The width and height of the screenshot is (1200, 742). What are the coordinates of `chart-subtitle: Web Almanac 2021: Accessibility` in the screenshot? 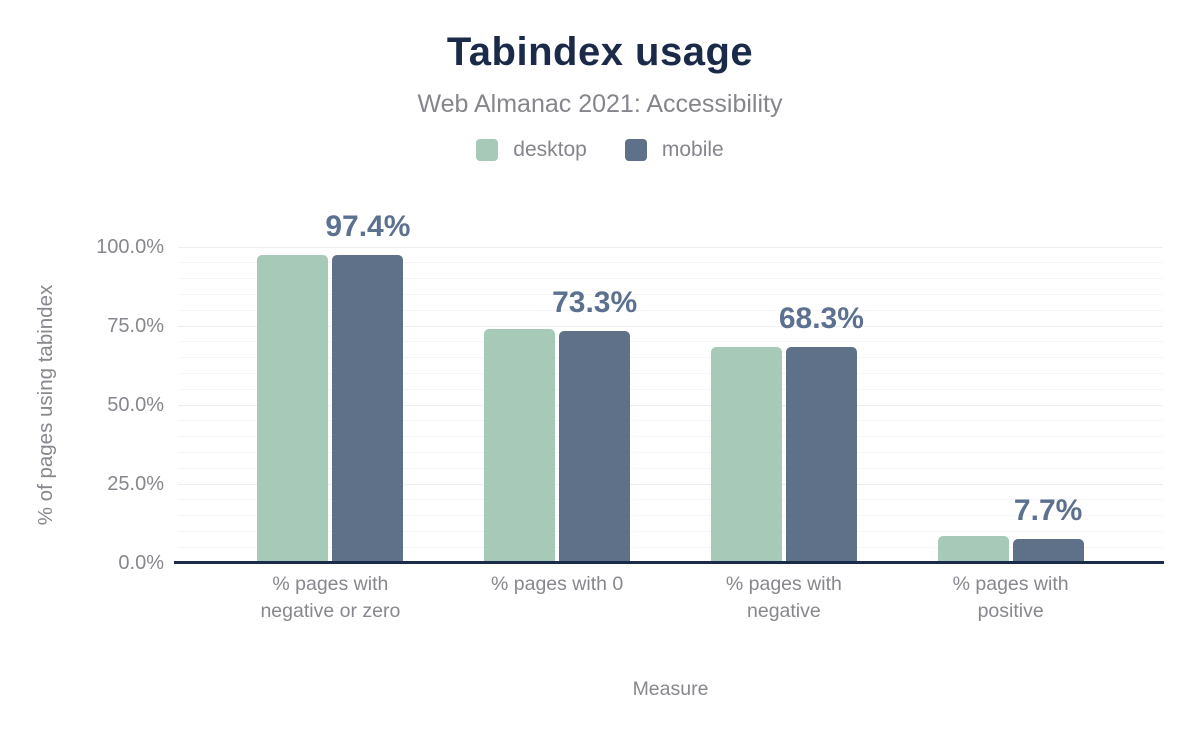 It's located at (600, 104).